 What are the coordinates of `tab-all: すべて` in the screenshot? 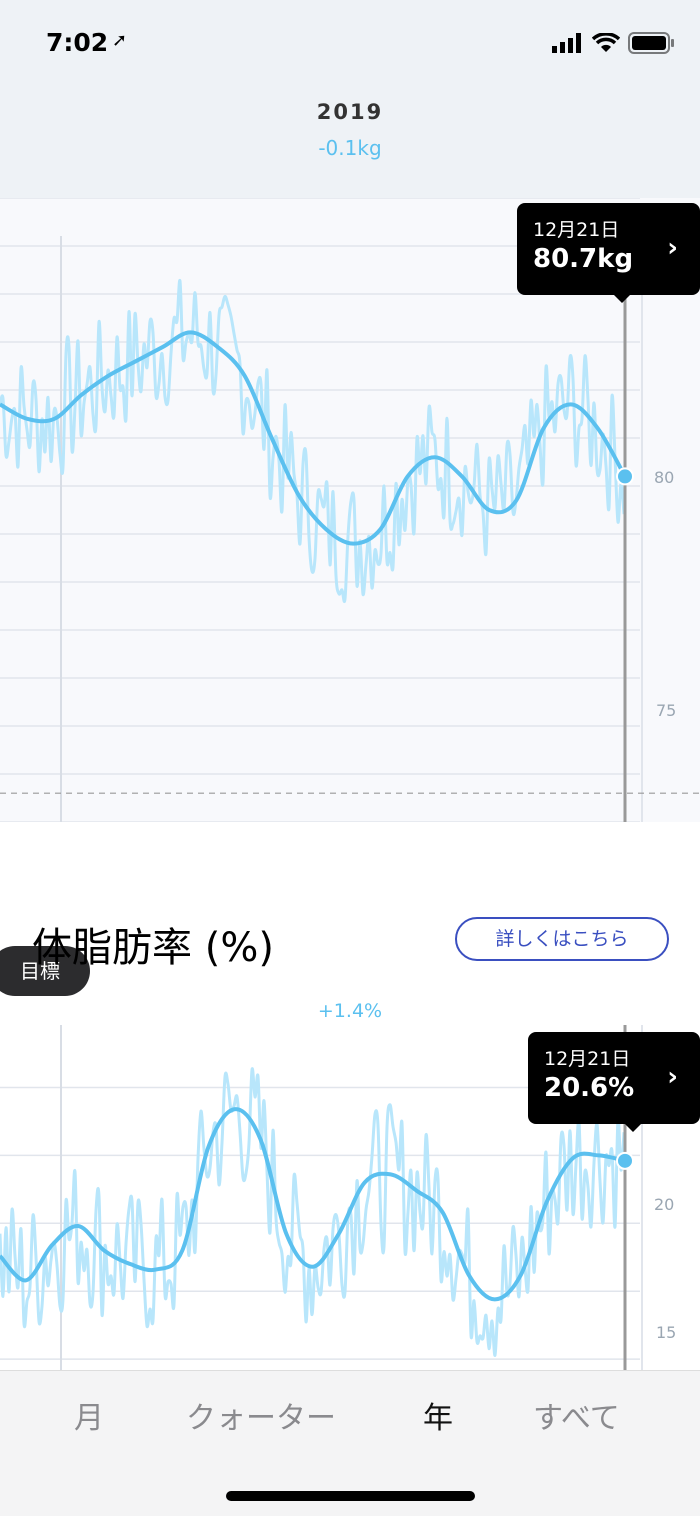 It's located at (576, 1418).